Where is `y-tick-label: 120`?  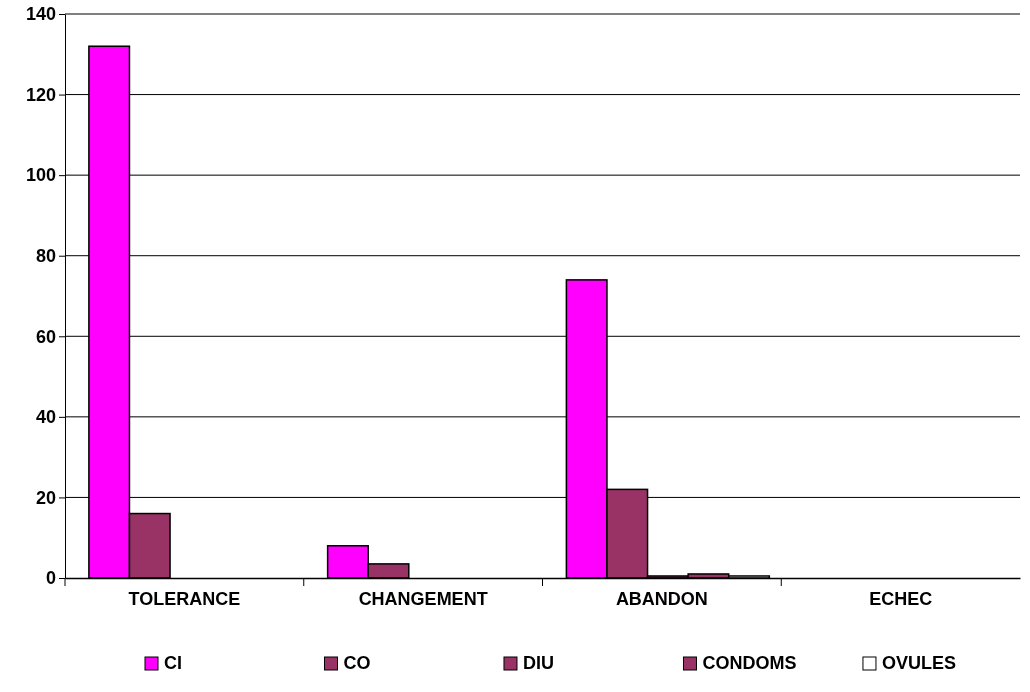 y-tick-label: 120 is located at coordinates (40, 94).